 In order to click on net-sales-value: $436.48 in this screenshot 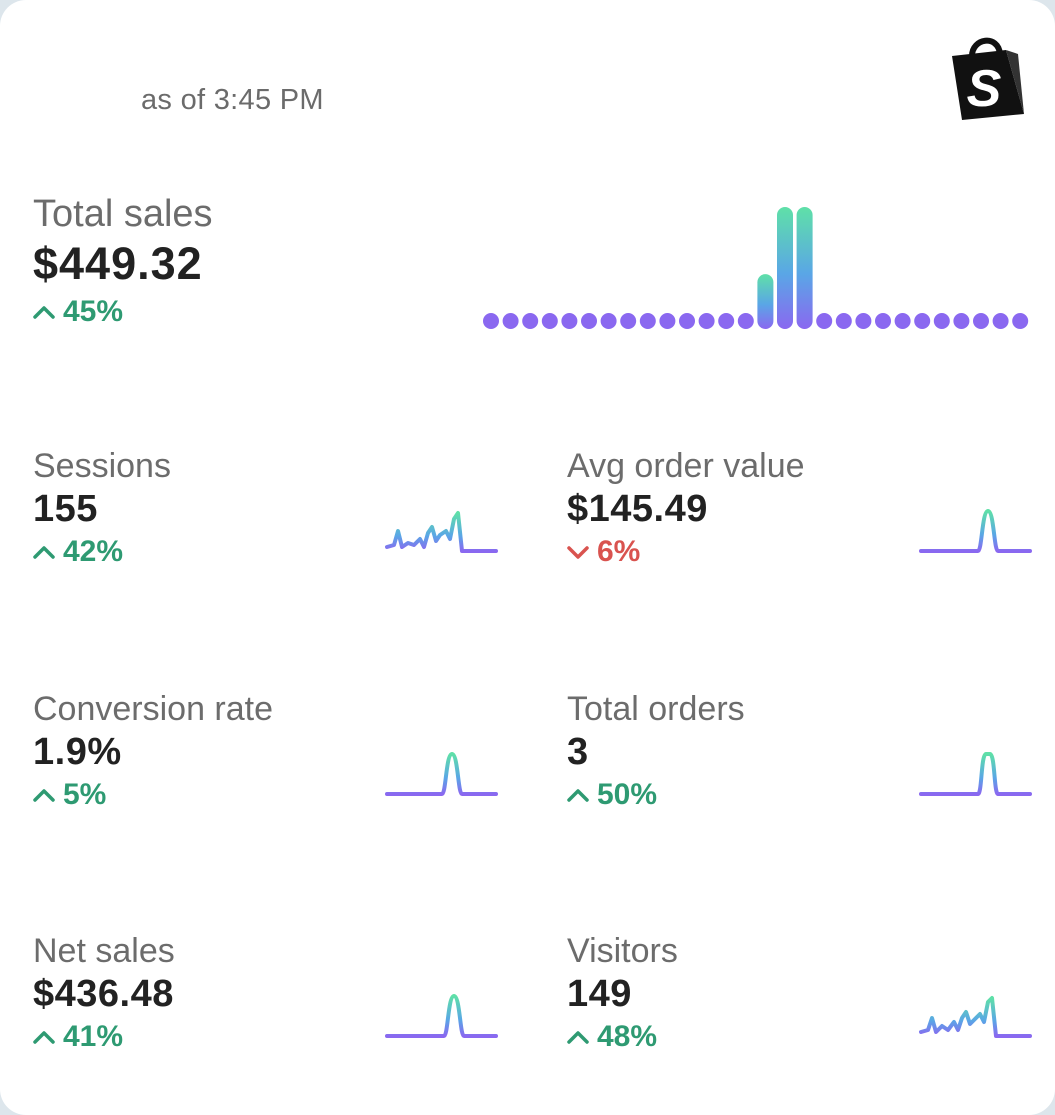, I will do `click(103, 994)`.